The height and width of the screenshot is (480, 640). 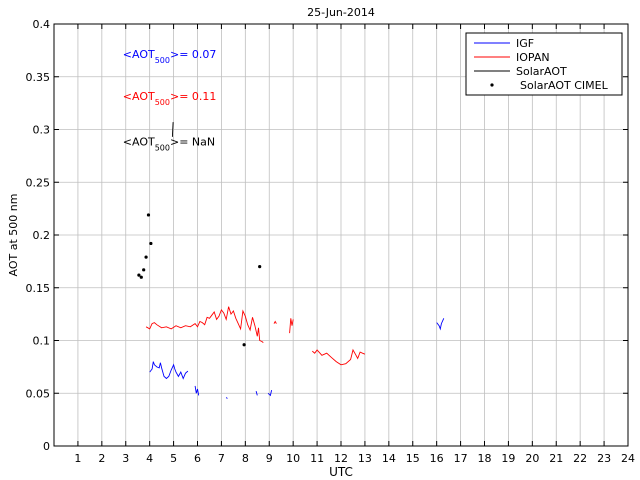 What do you see at coordinates (38, 393) in the screenshot?
I see `y-tick-label: 0.05` at bounding box center [38, 393].